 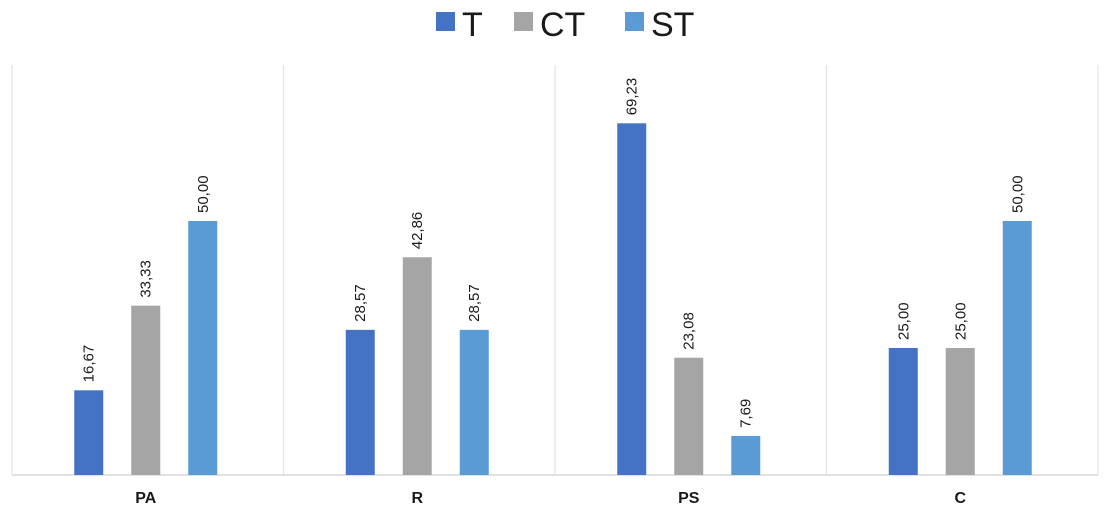 I want to click on data-label: 23,08, so click(x=689, y=331).